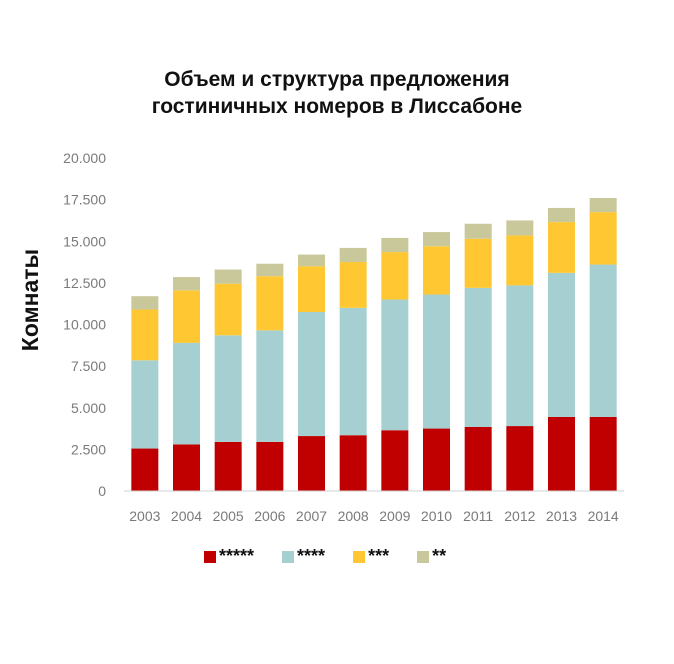 The width and height of the screenshot is (674, 664). What do you see at coordinates (439, 556) in the screenshot?
I see `legend-label: **` at bounding box center [439, 556].